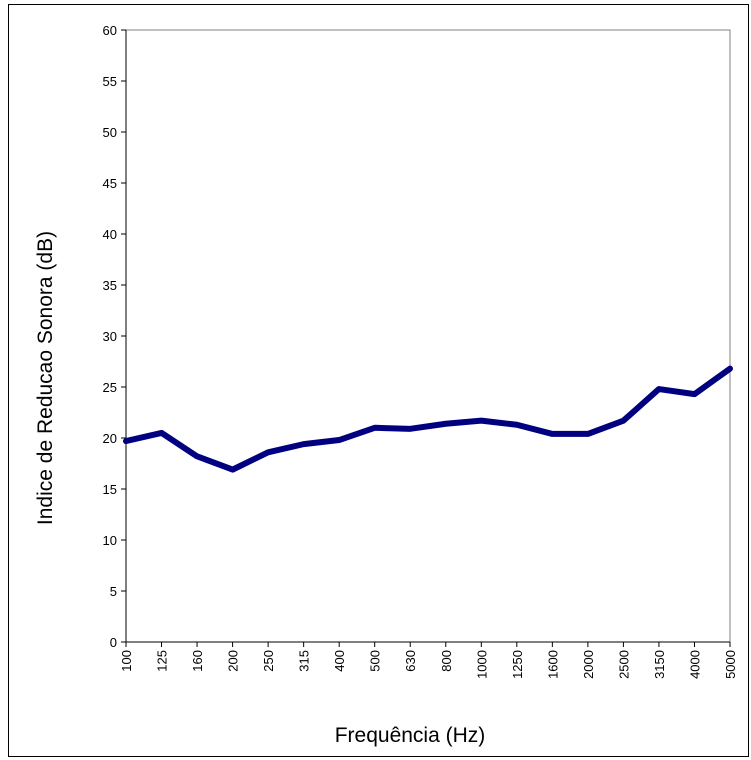 Image resolution: width=751 pixels, height=760 pixels. I want to click on x-tick-label: 500, so click(375, 661).